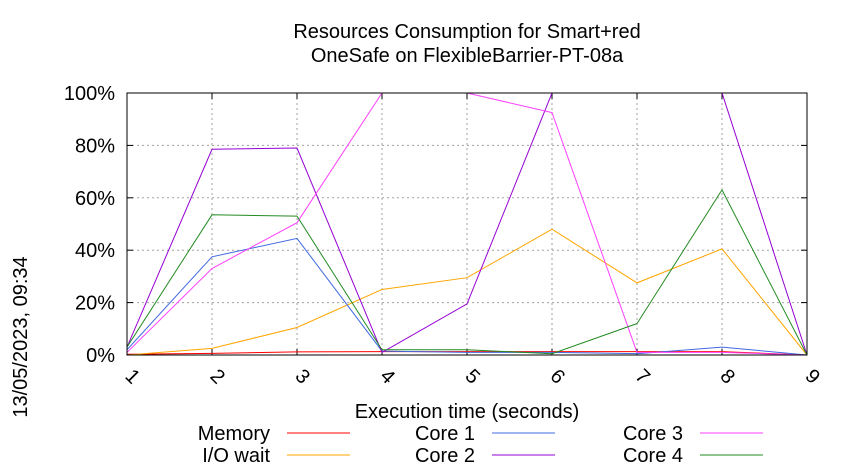 The image size is (850, 475). I want to click on x-tick-label: 4, so click(387, 376).